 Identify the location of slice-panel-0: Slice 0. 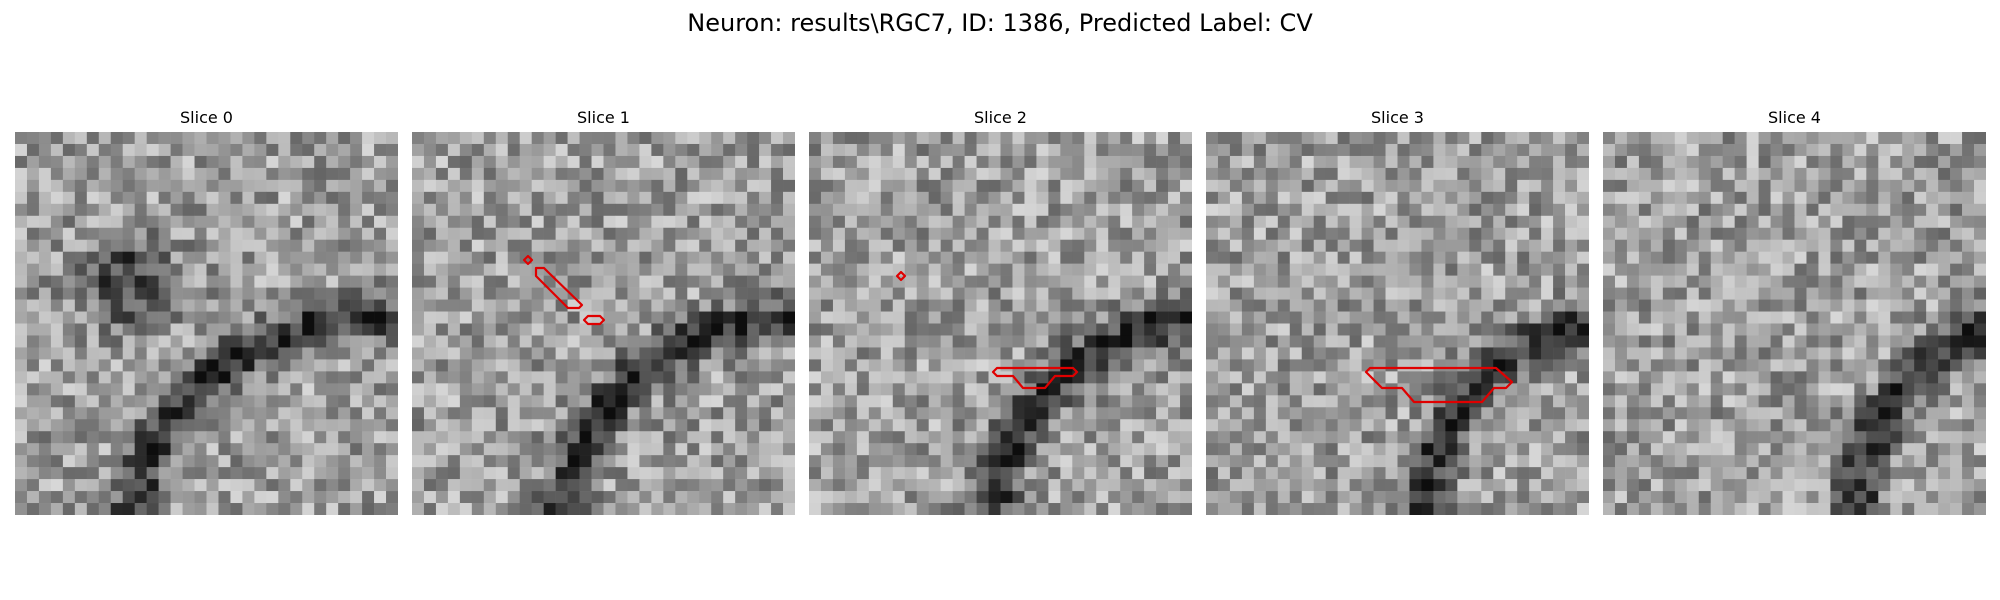
(206, 311).